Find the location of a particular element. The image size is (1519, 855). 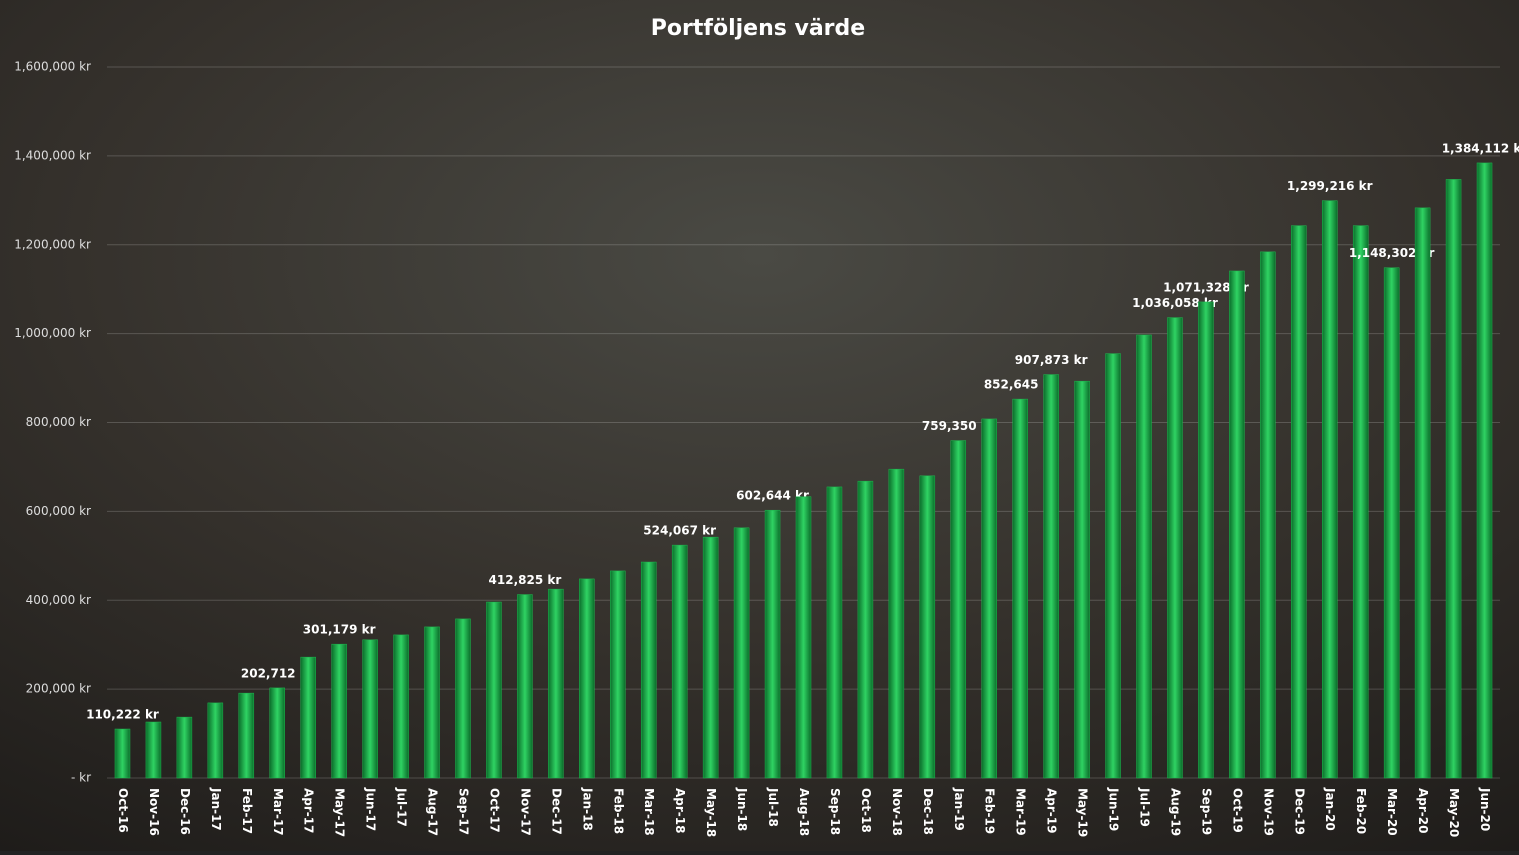

x-tick-label: Oct-19 is located at coordinates (1237, 810).